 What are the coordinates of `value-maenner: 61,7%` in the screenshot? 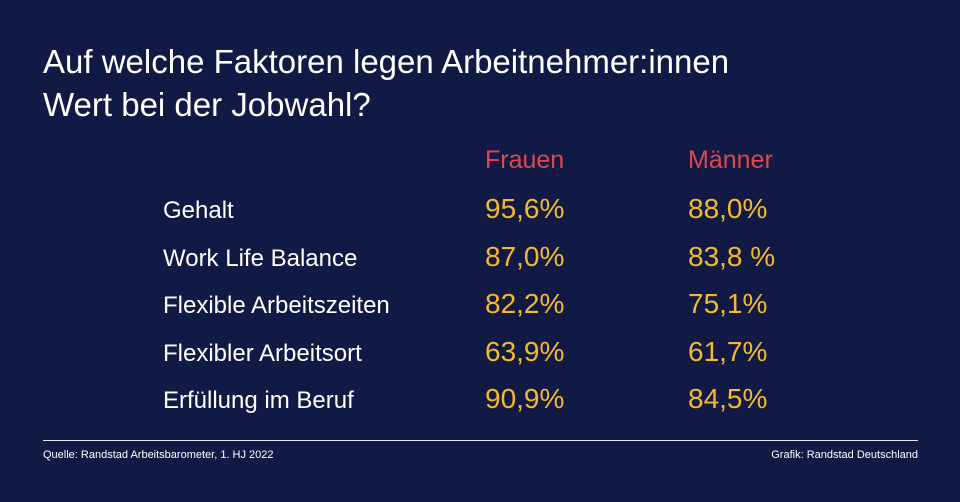 It's located at (728, 351).